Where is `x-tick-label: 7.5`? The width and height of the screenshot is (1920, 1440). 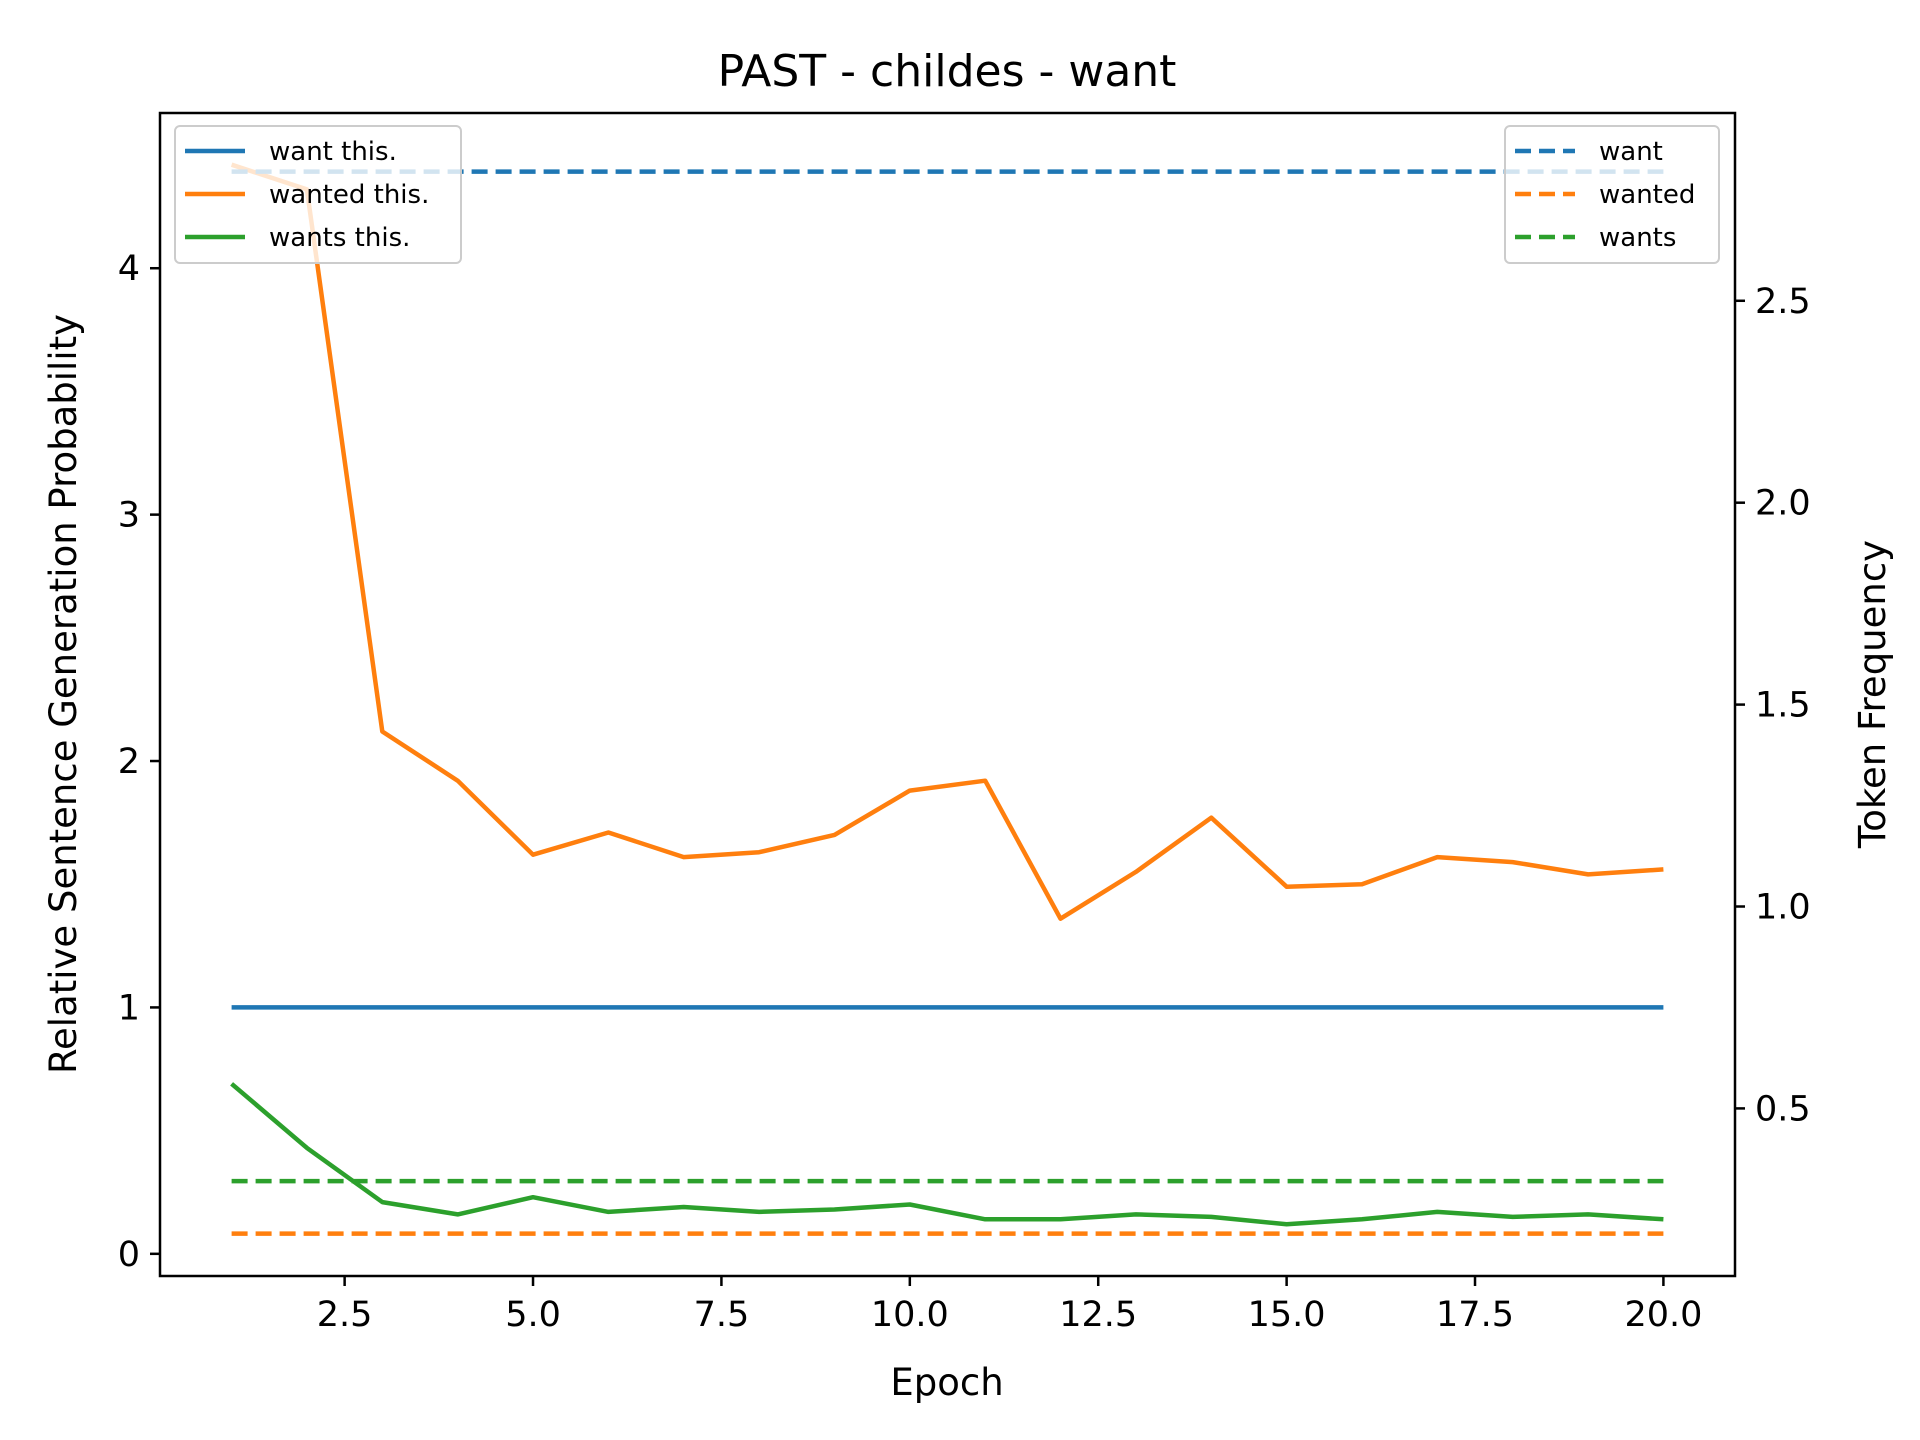 x-tick-label: 7.5 is located at coordinates (722, 1315).